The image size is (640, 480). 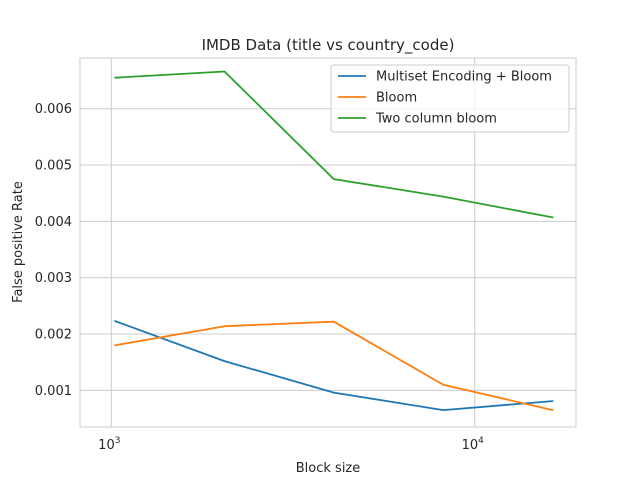 What do you see at coordinates (328, 468) in the screenshot?
I see `x-axis-label: Block size` at bounding box center [328, 468].